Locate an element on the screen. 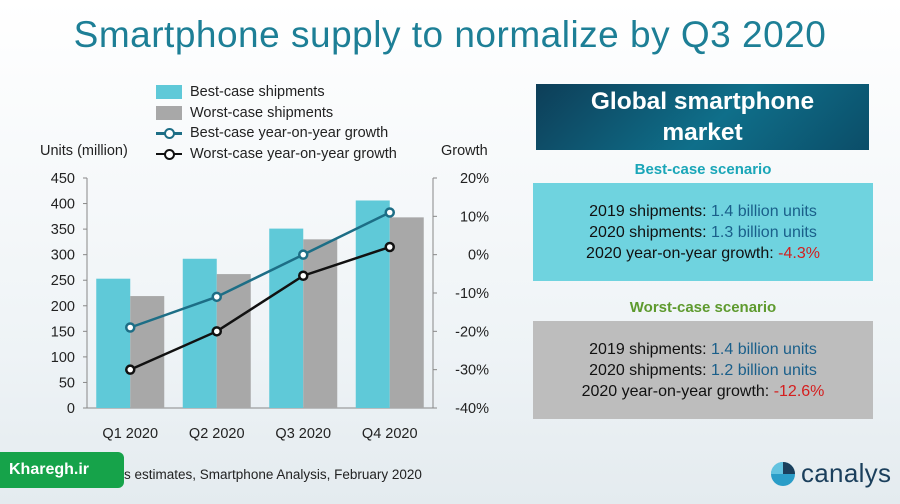  legend-label: Best-case shipments is located at coordinates (257, 92).